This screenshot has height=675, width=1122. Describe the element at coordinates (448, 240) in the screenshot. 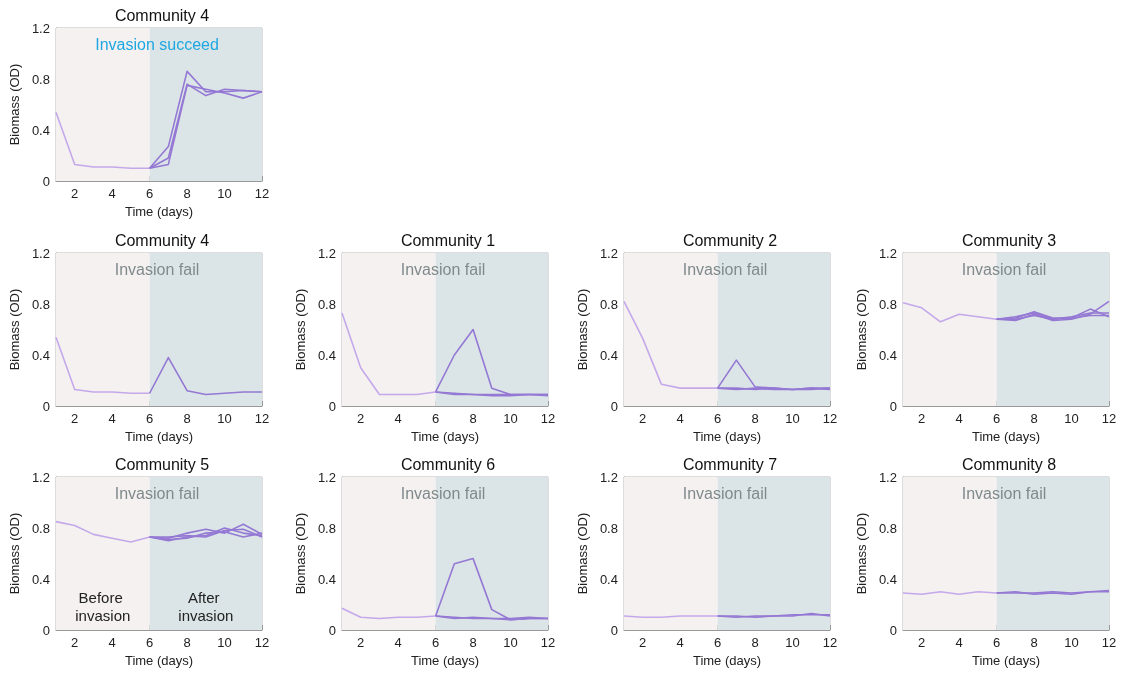

I see `chart-title: Community 1` at that location.